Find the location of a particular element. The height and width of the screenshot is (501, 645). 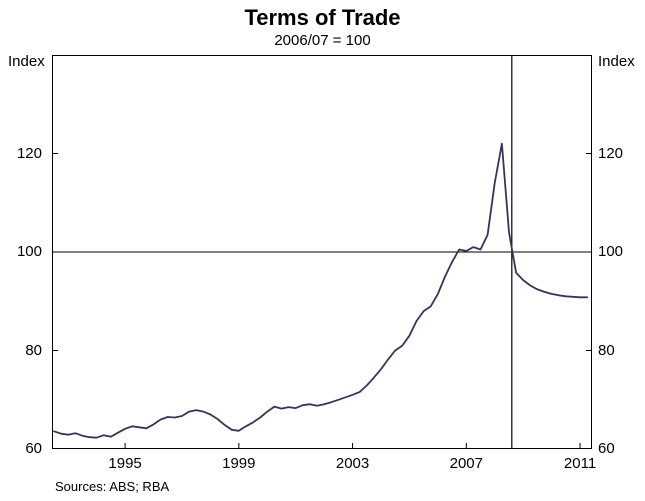

y-axis-labels-right: 120 100 80 60 is located at coordinates (620, 256).